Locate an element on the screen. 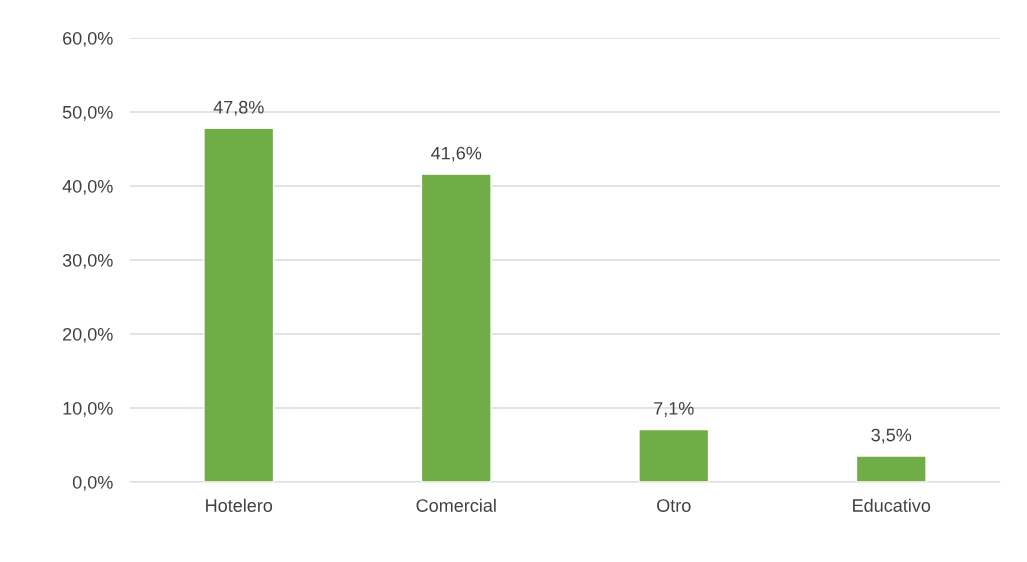 The image size is (1027, 562). x-tick-label: Hotelero is located at coordinates (239, 505).